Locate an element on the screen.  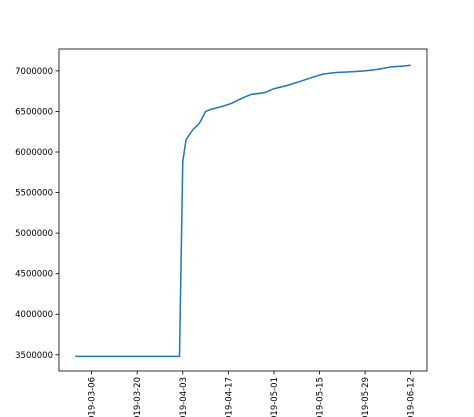
x-tick-label: 2019-05-01 is located at coordinates (275, 397).